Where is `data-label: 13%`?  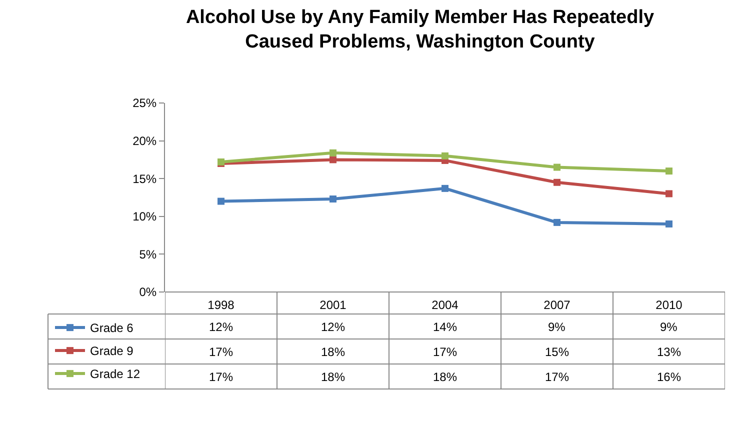
data-label: 13% is located at coordinates (669, 352).